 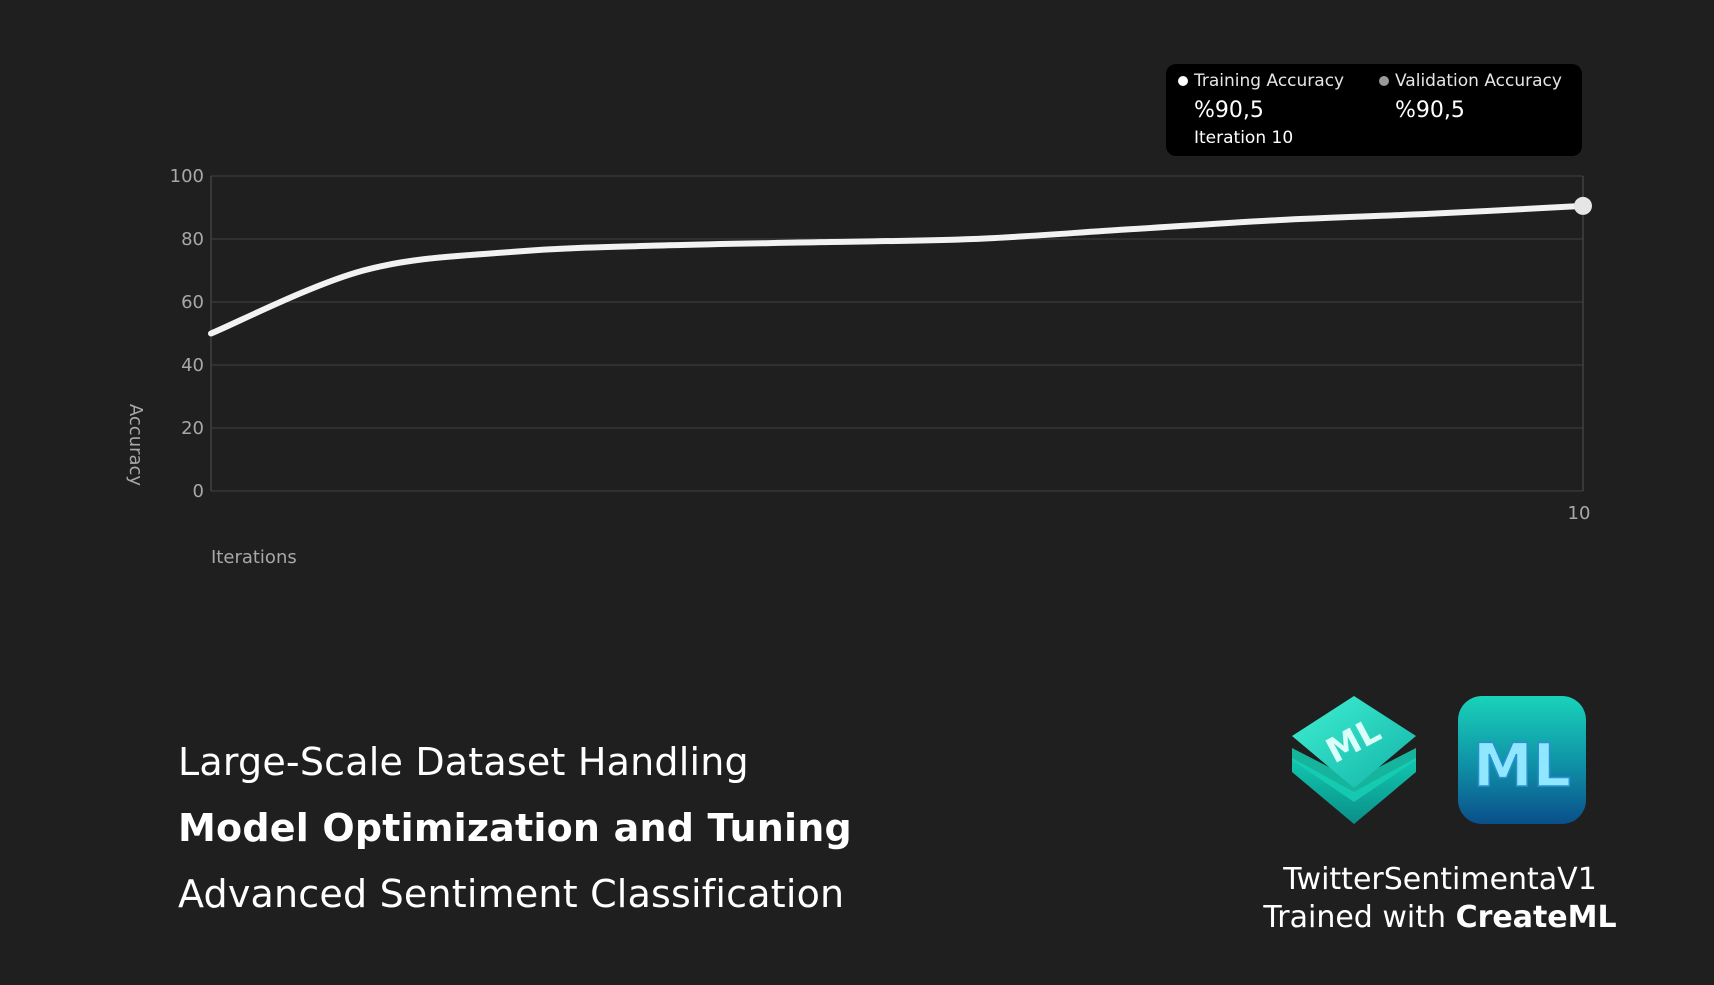 I want to click on validation-legend-label: Validation Accuracy, so click(x=1478, y=81).